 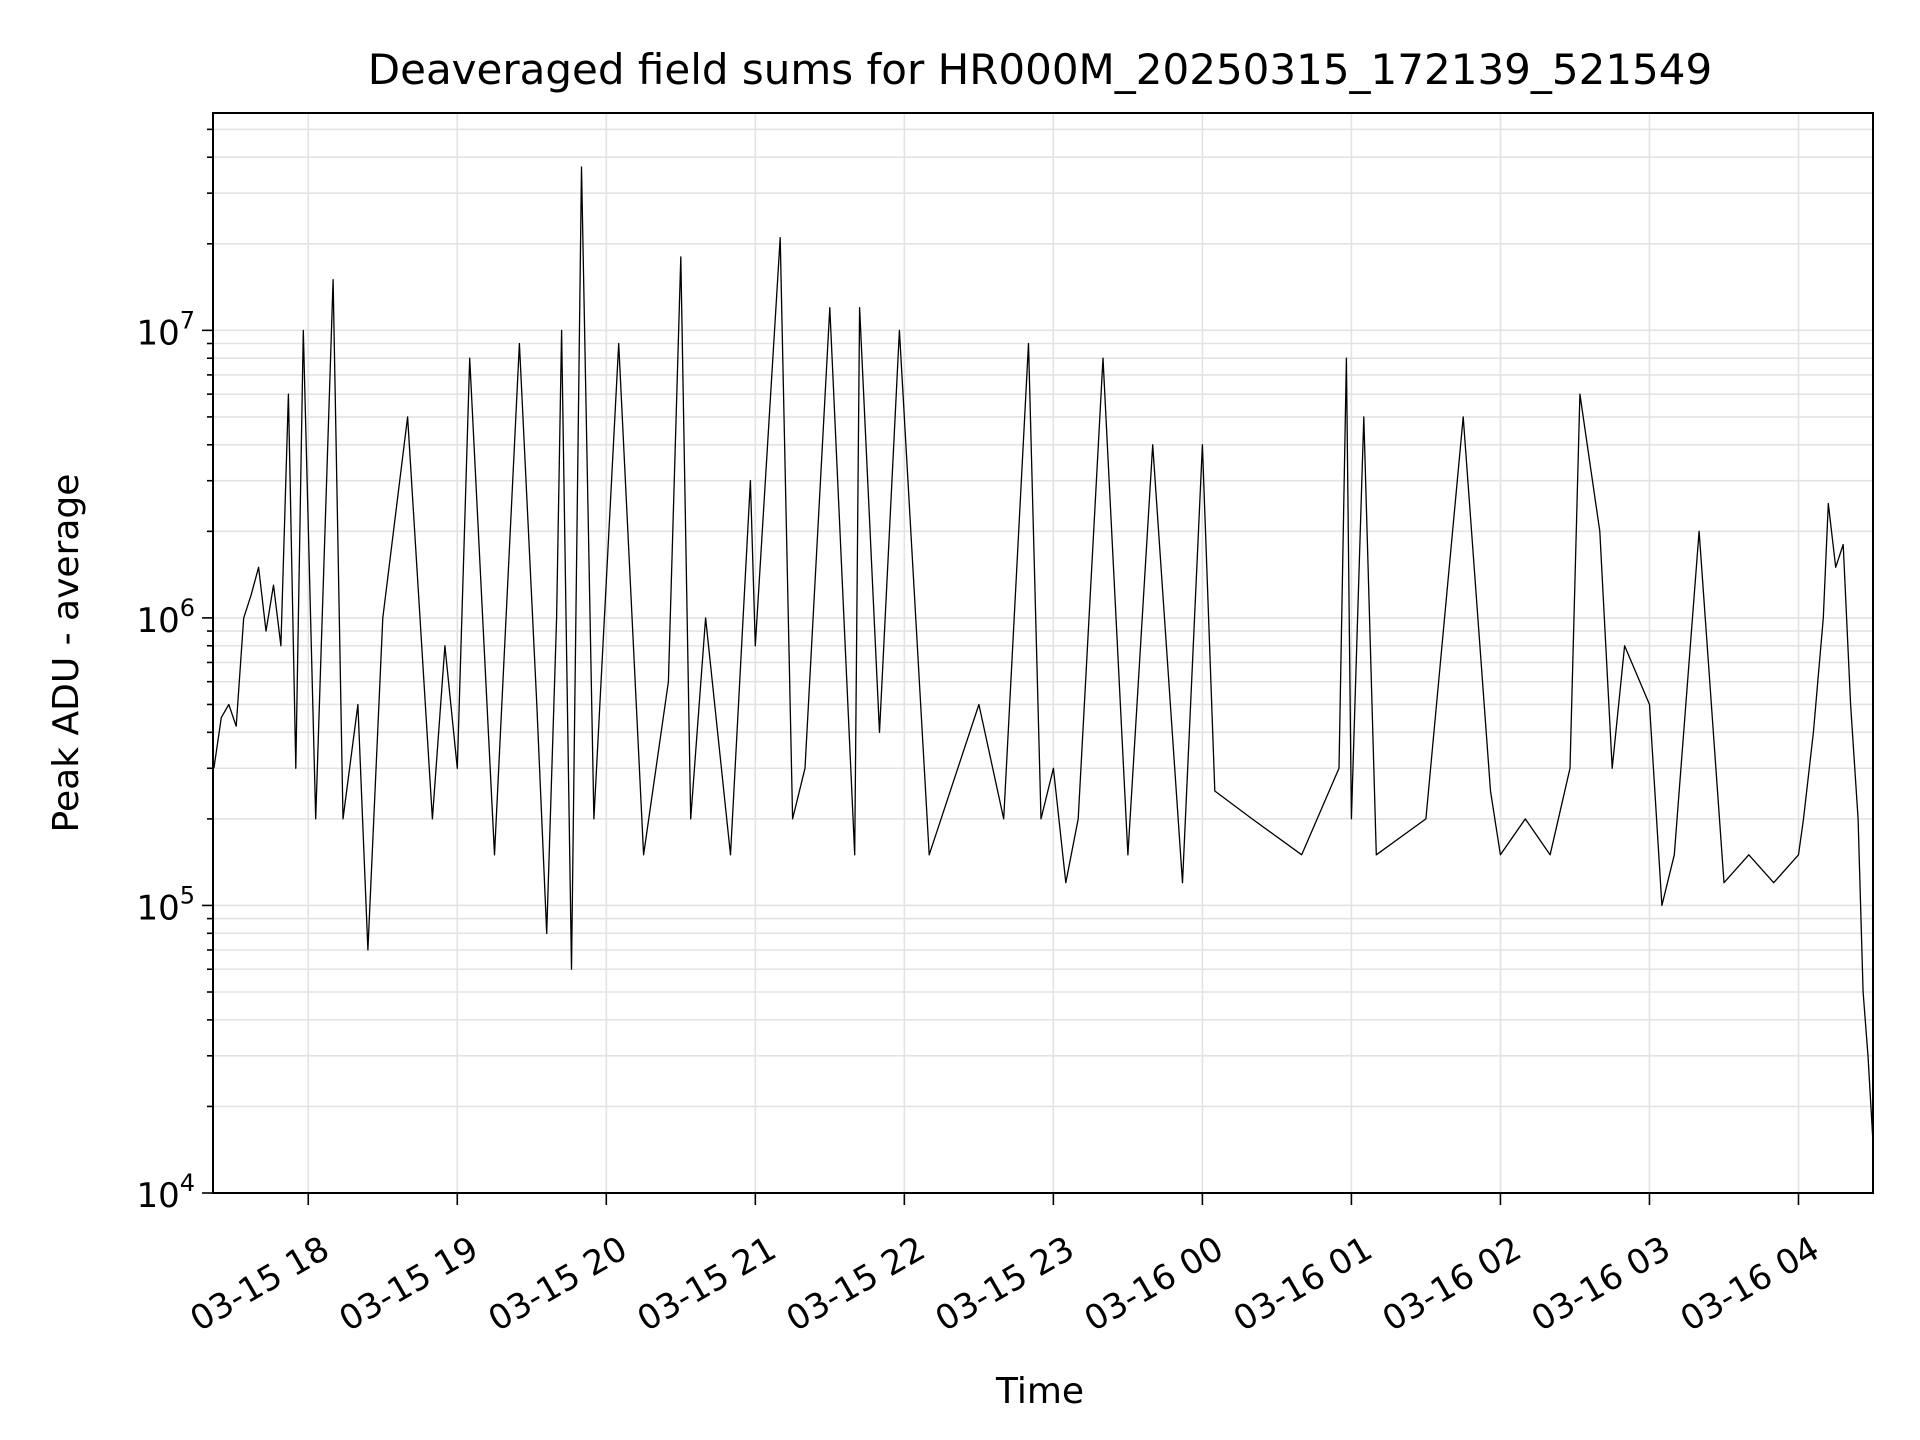 What do you see at coordinates (1750, 1284) in the screenshot?
I see `x-tick-label: 03-16 04` at bounding box center [1750, 1284].